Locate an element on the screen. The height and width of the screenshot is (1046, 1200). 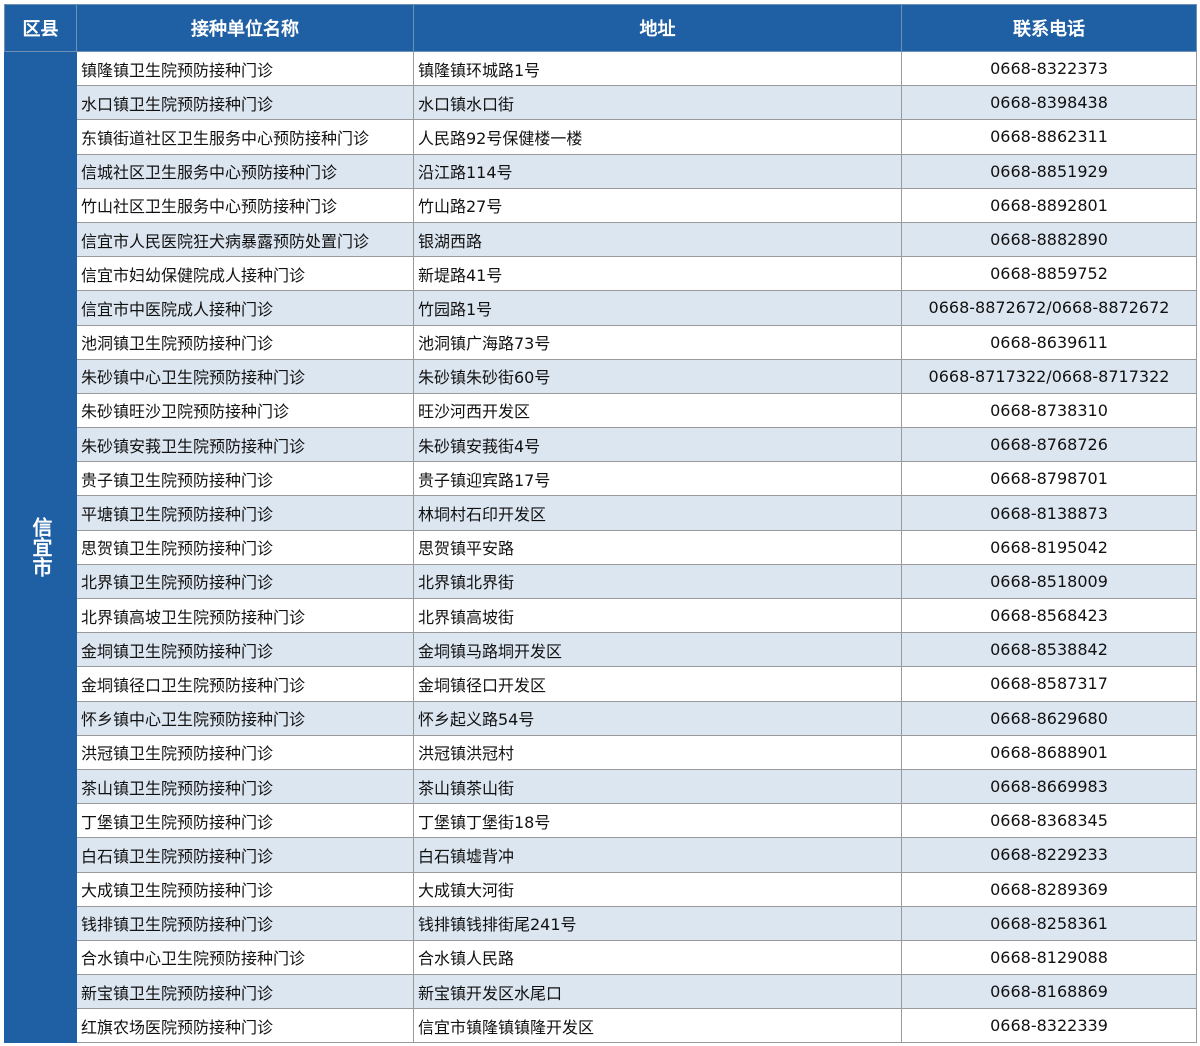
address-cell: 新堤路41号 is located at coordinates (657, 274).